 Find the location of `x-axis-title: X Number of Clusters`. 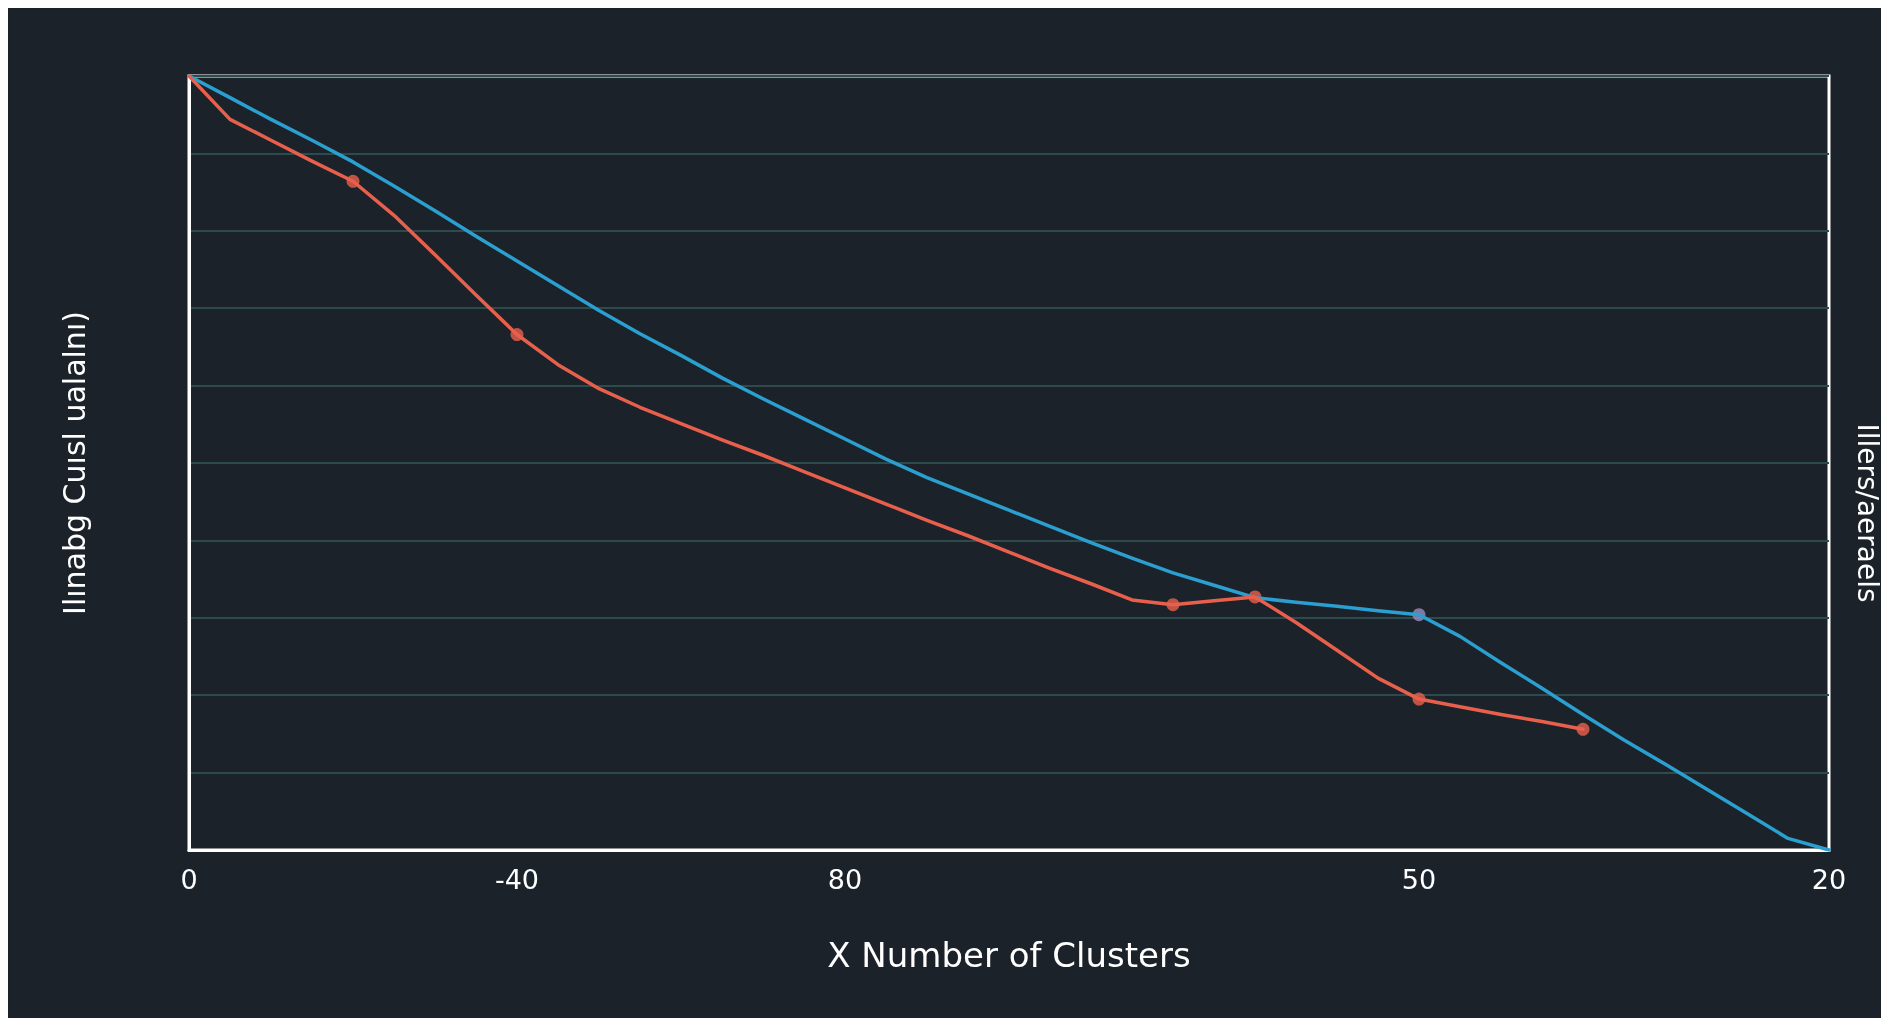

x-axis-title: X Number of Clusters is located at coordinates (1009, 955).